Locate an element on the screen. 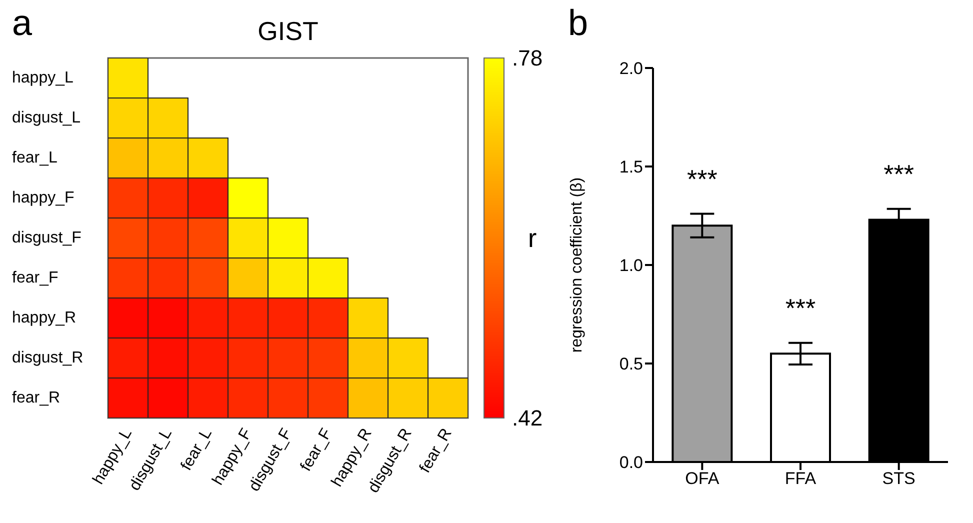 The image size is (973, 523). y-axis-title: regression coefficient (β) is located at coordinates (577, 265).